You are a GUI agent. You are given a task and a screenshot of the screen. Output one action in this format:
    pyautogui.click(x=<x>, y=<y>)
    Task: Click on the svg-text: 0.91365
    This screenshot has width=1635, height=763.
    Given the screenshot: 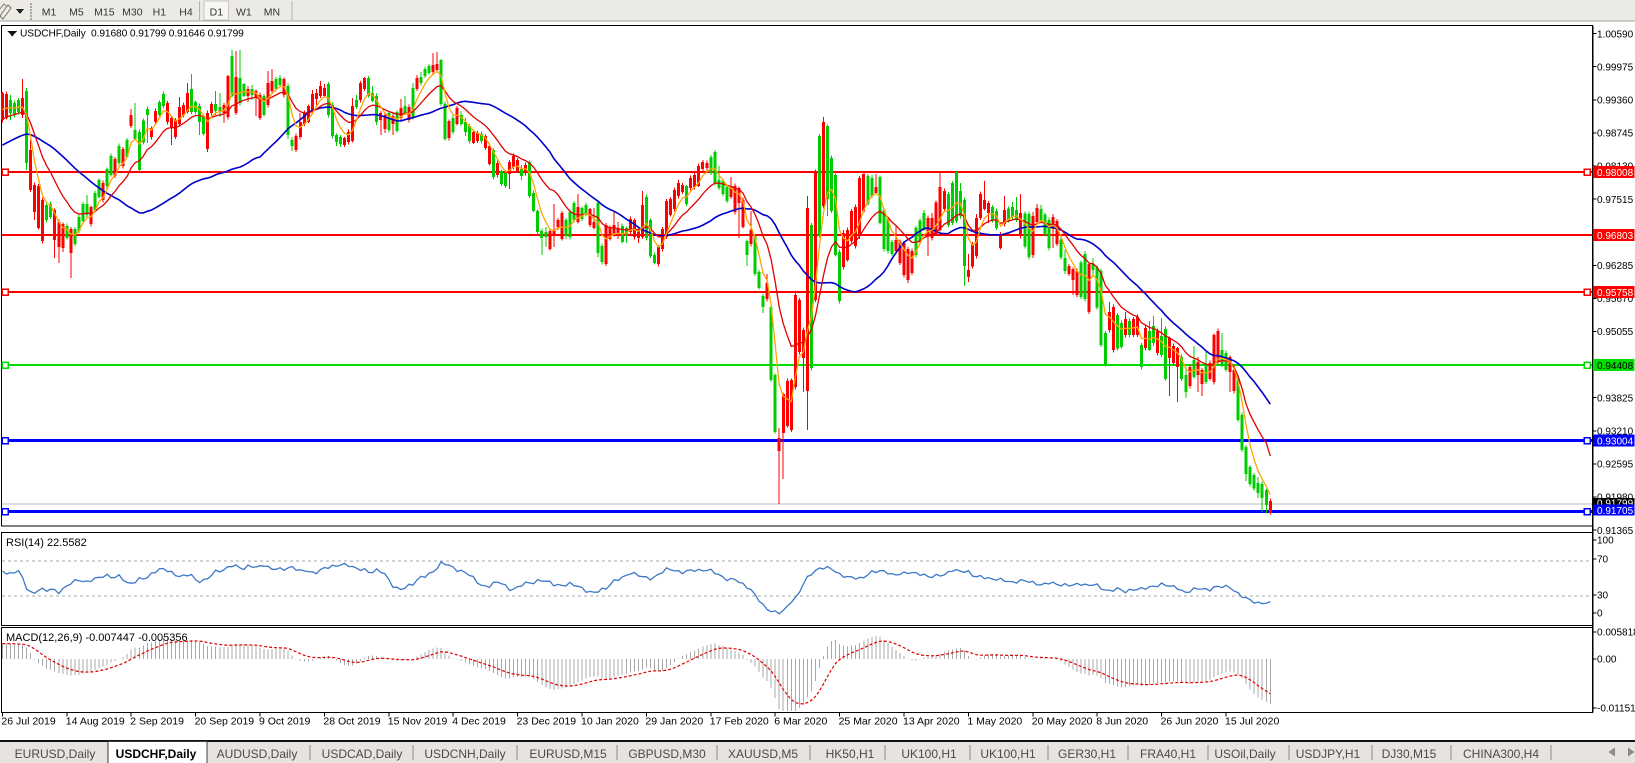 What is the action you would take?
    pyautogui.click(x=1615, y=531)
    